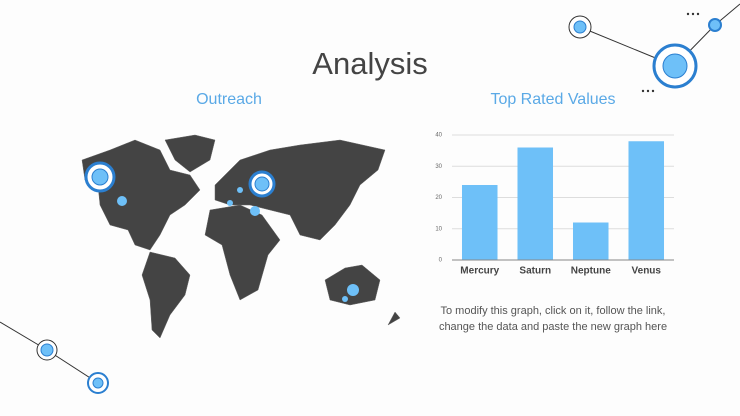  I want to click on south-america, so click(166, 295).